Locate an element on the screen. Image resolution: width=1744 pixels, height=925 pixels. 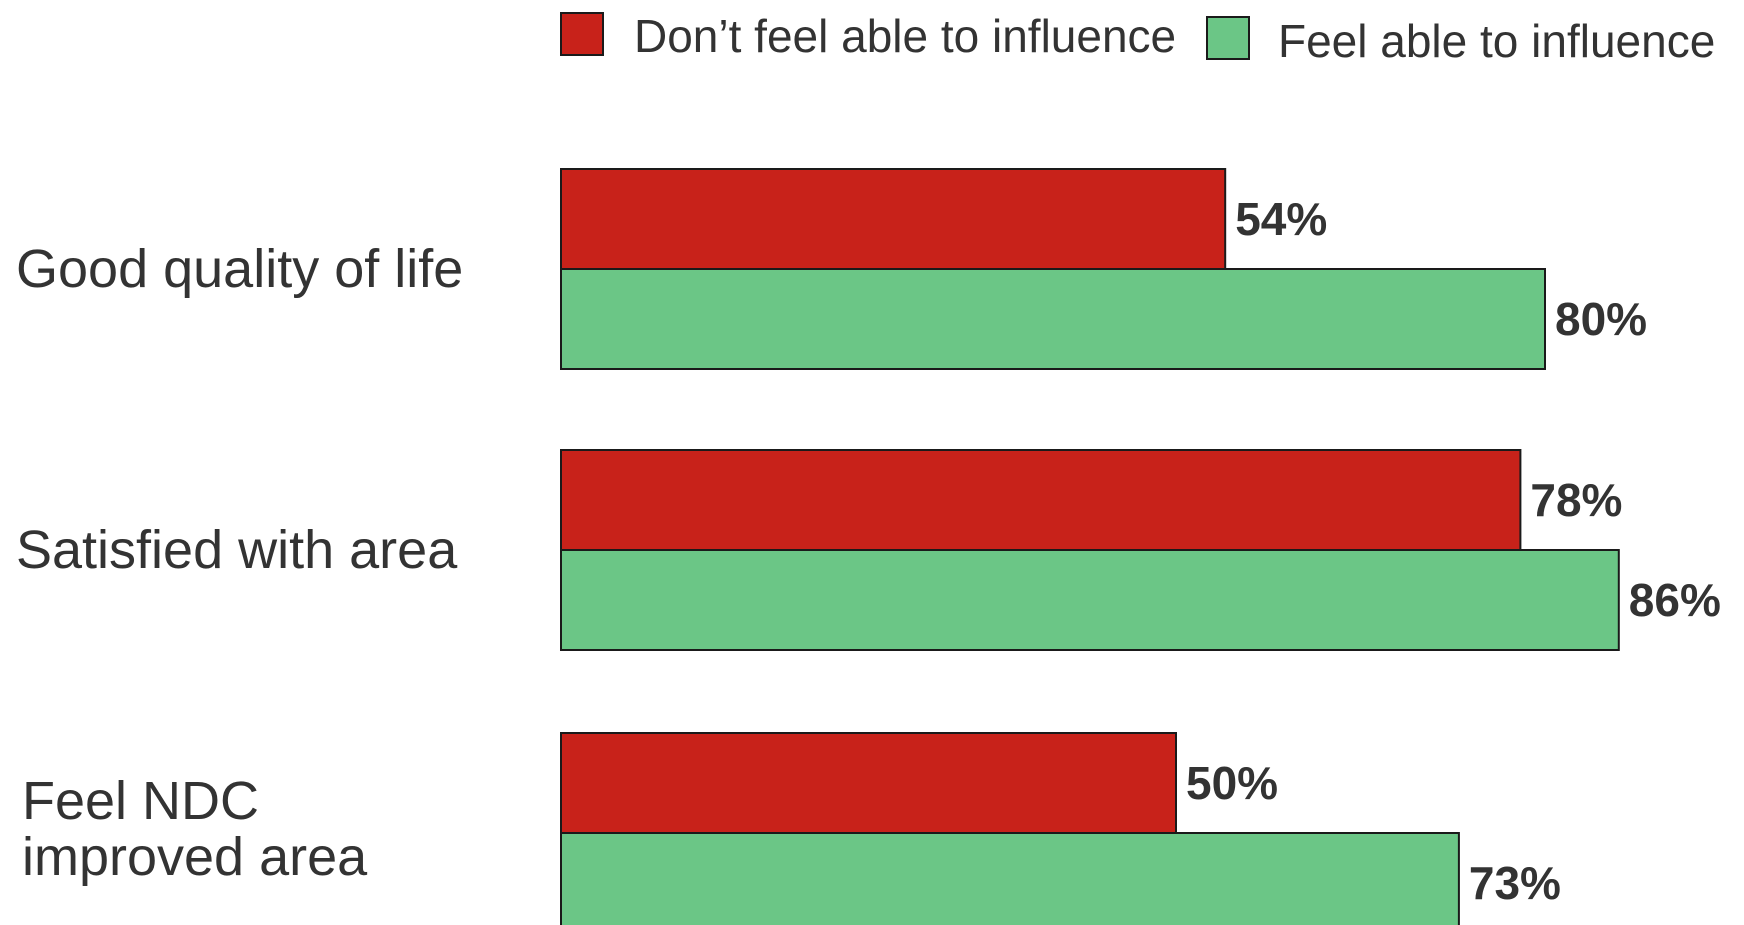
data-label: 73% is located at coordinates (1515, 883).